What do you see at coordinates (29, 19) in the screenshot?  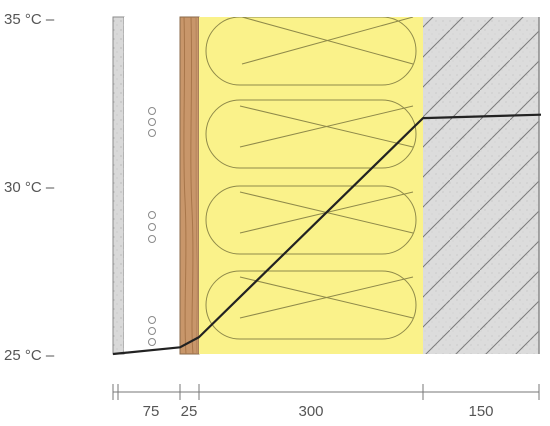 I see `tick-label-35: 35 °C –` at bounding box center [29, 19].